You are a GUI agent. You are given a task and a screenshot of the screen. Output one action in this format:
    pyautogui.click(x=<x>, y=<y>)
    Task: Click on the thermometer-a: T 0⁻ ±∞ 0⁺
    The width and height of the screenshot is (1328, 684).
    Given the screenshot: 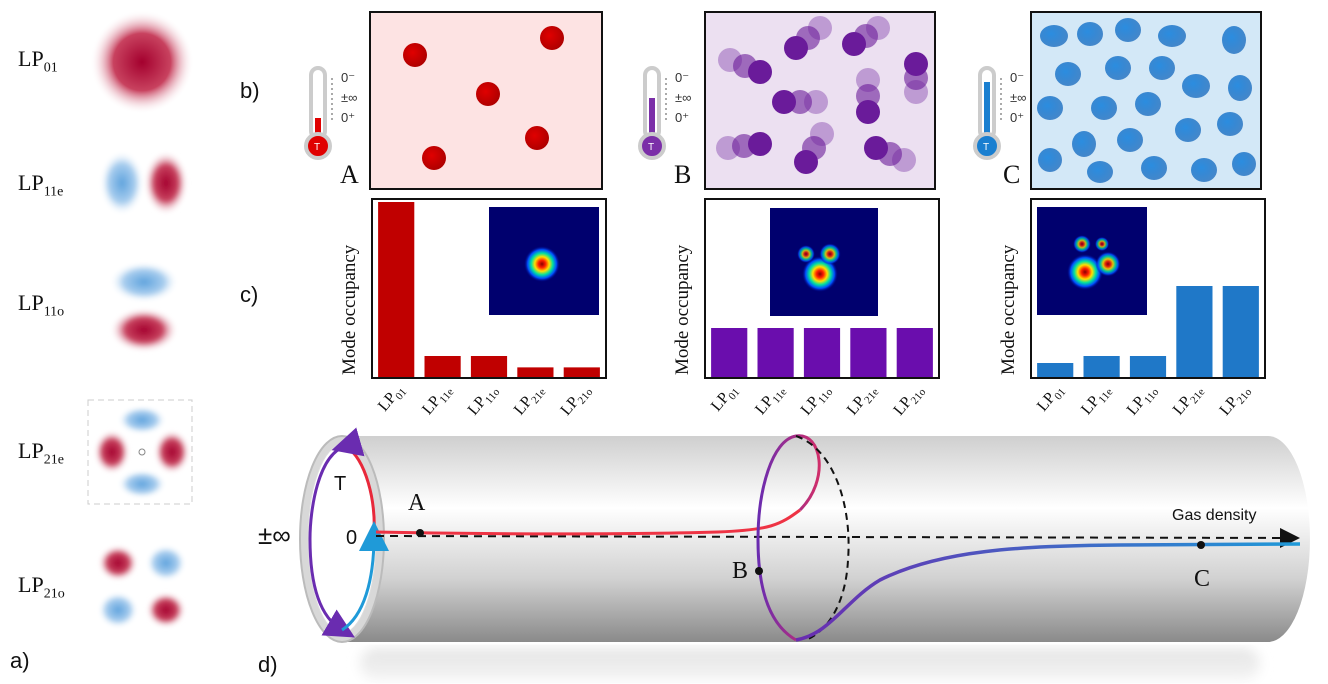 What is the action you would take?
    pyautogui.click(x=330, y=113)
    